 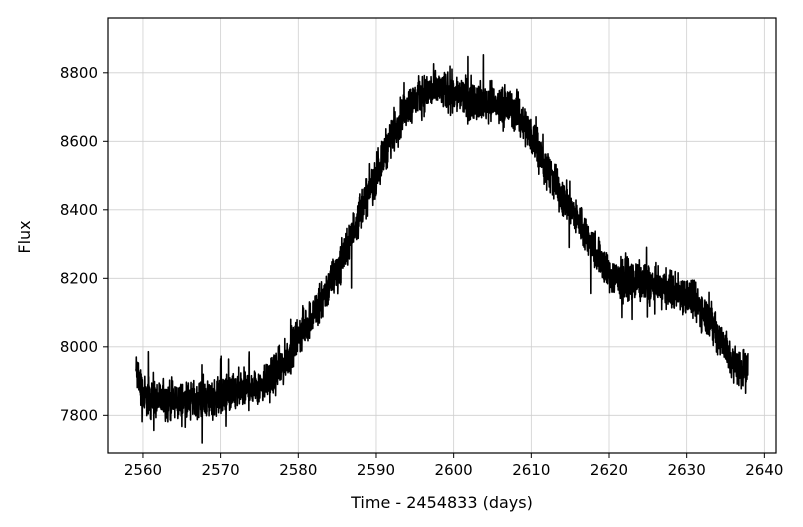 What do you see at coordinates (79, 347) in the screenshot?
I see `y-tick-label: 8000` at bounding box center [79, 347].